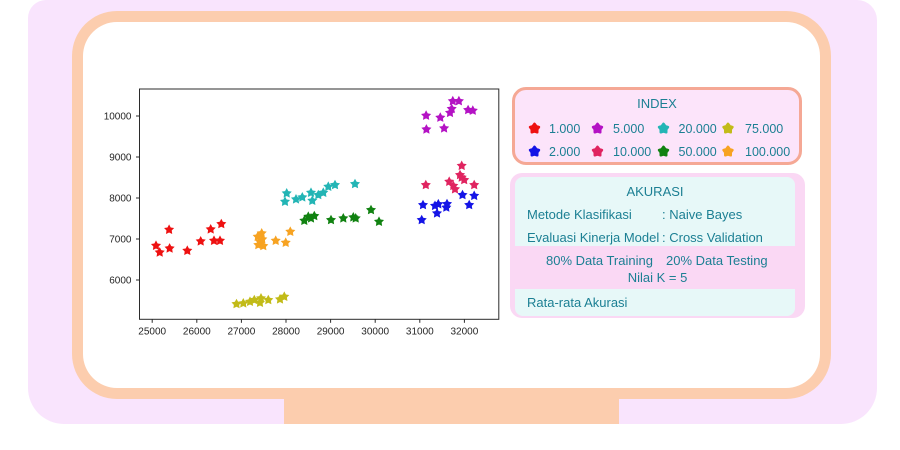 The height and width of the screenshot is (450, 900). I want to click on svg-text: 26000, so click(197, 332).